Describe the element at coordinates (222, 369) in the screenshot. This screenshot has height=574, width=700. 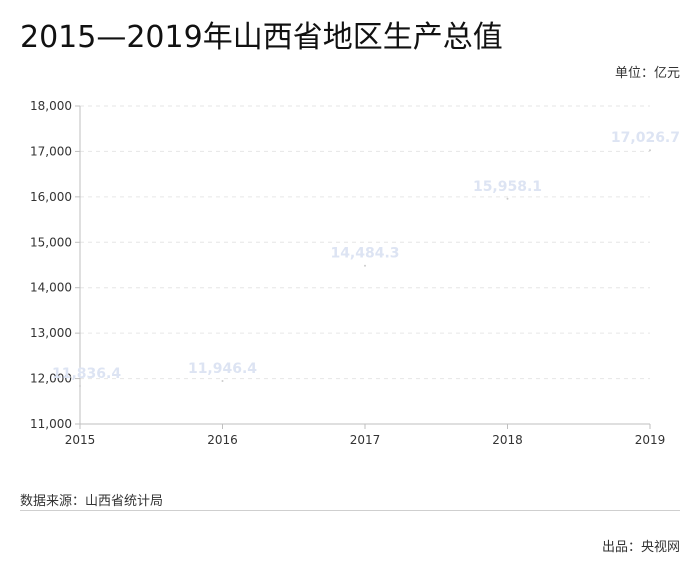
I see `data-label: 11,946.4` at that location.